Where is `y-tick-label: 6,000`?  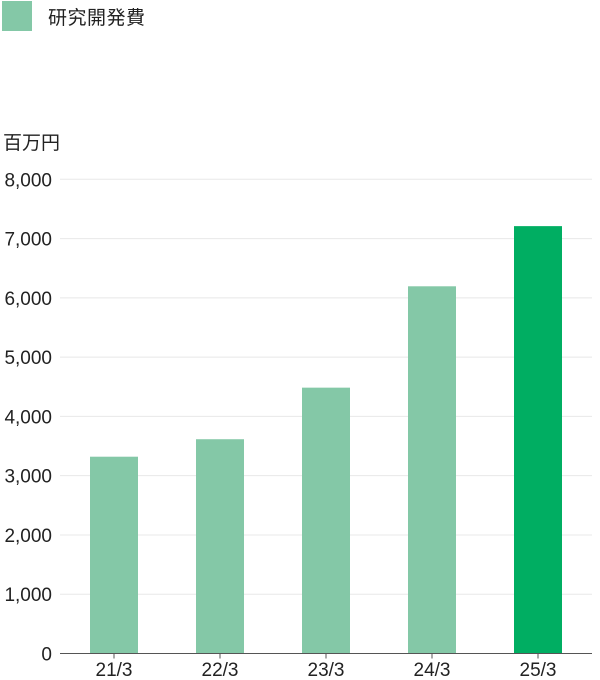 y-tick-label: 6,000 is located at coordinates (28, 299).